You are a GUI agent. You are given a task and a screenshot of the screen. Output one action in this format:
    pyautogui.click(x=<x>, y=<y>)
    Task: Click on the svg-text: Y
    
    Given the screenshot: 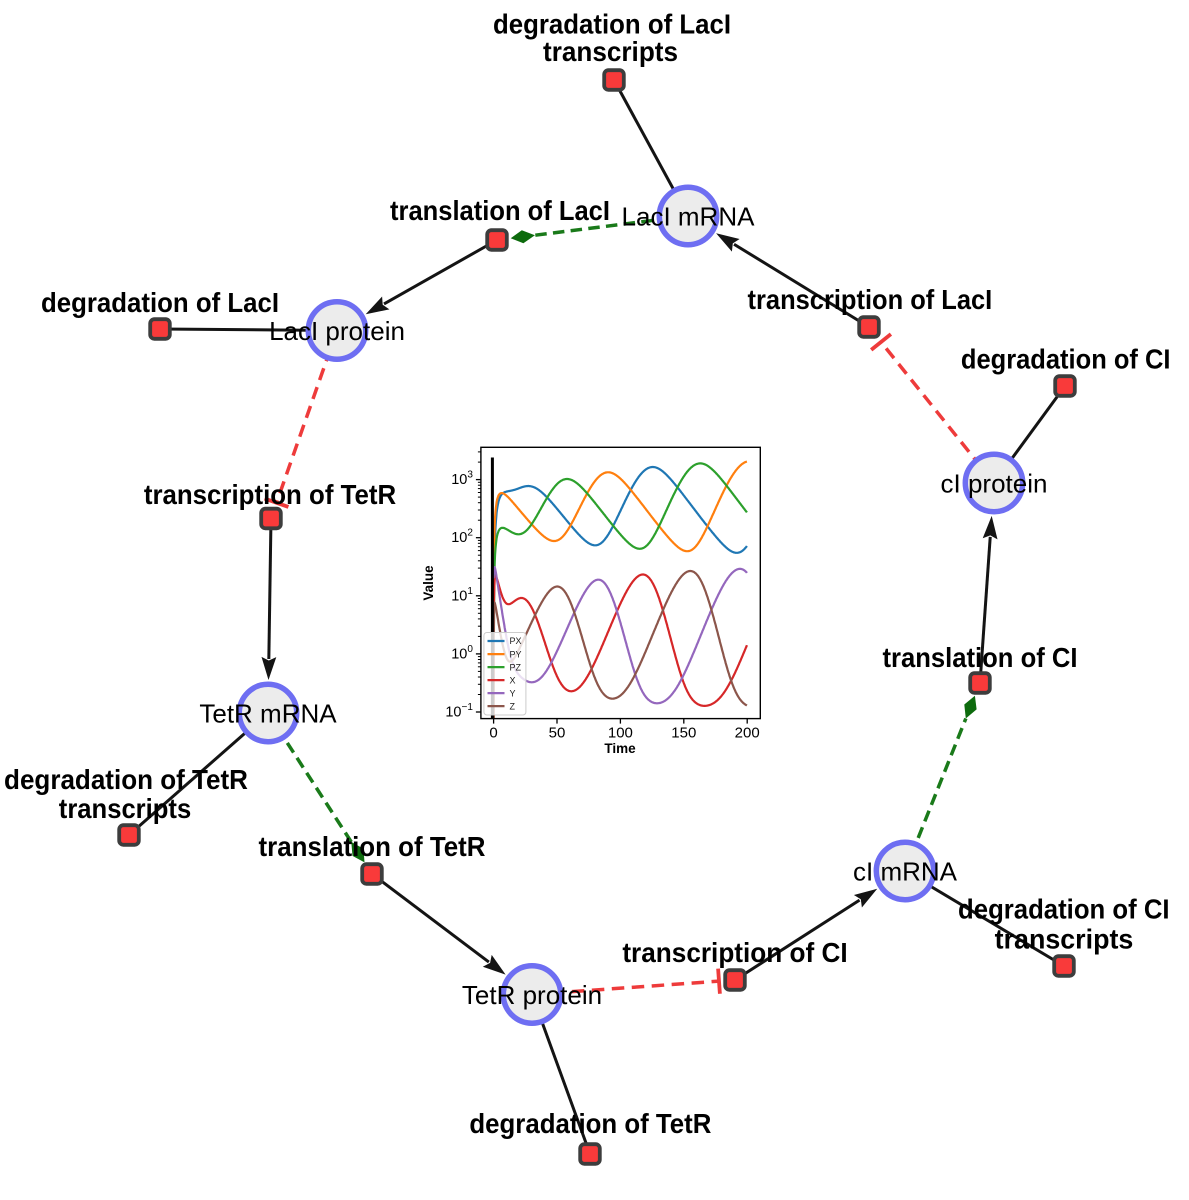 What is the action you would take?
    pyautogui.click(x=513, y=693)
    